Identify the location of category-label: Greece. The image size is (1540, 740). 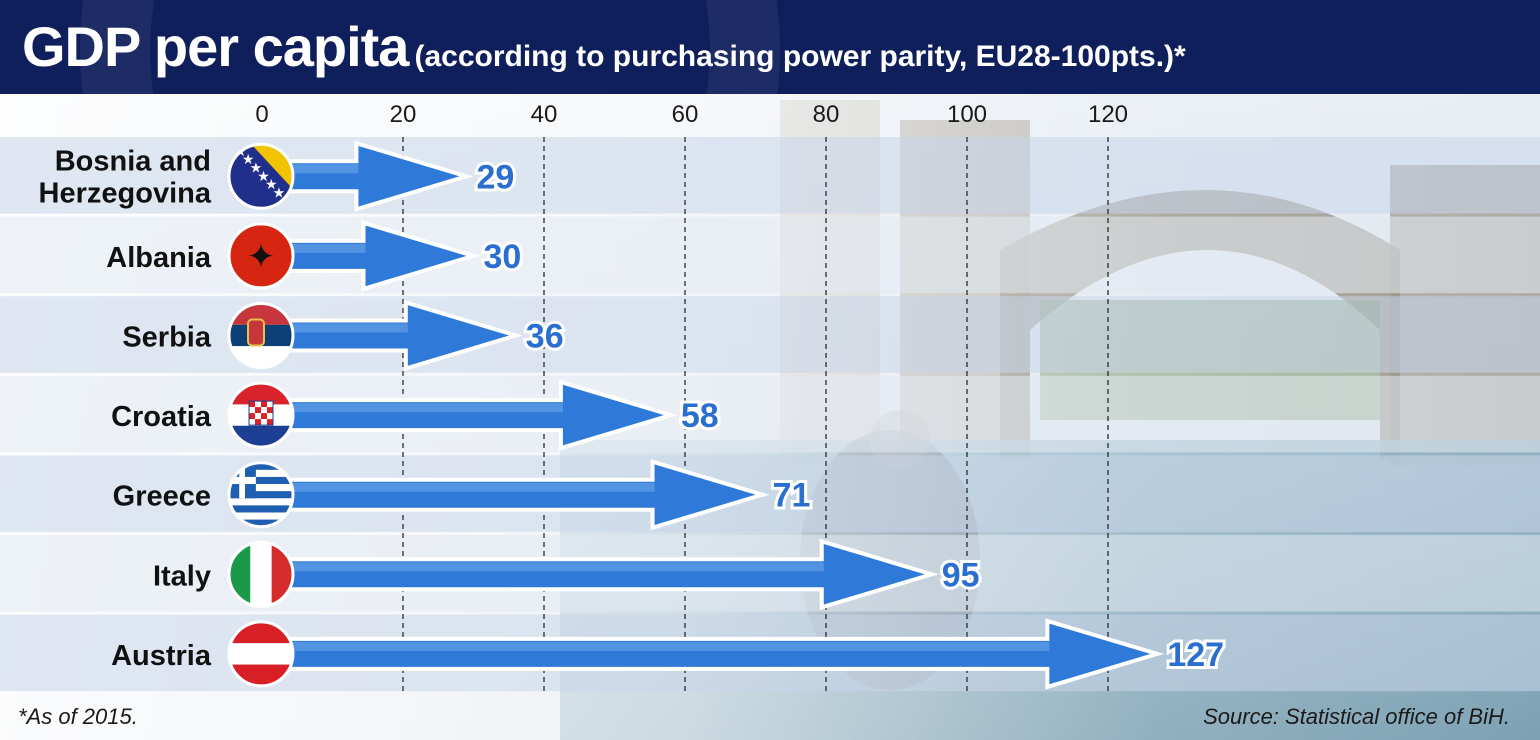
(162, 497).